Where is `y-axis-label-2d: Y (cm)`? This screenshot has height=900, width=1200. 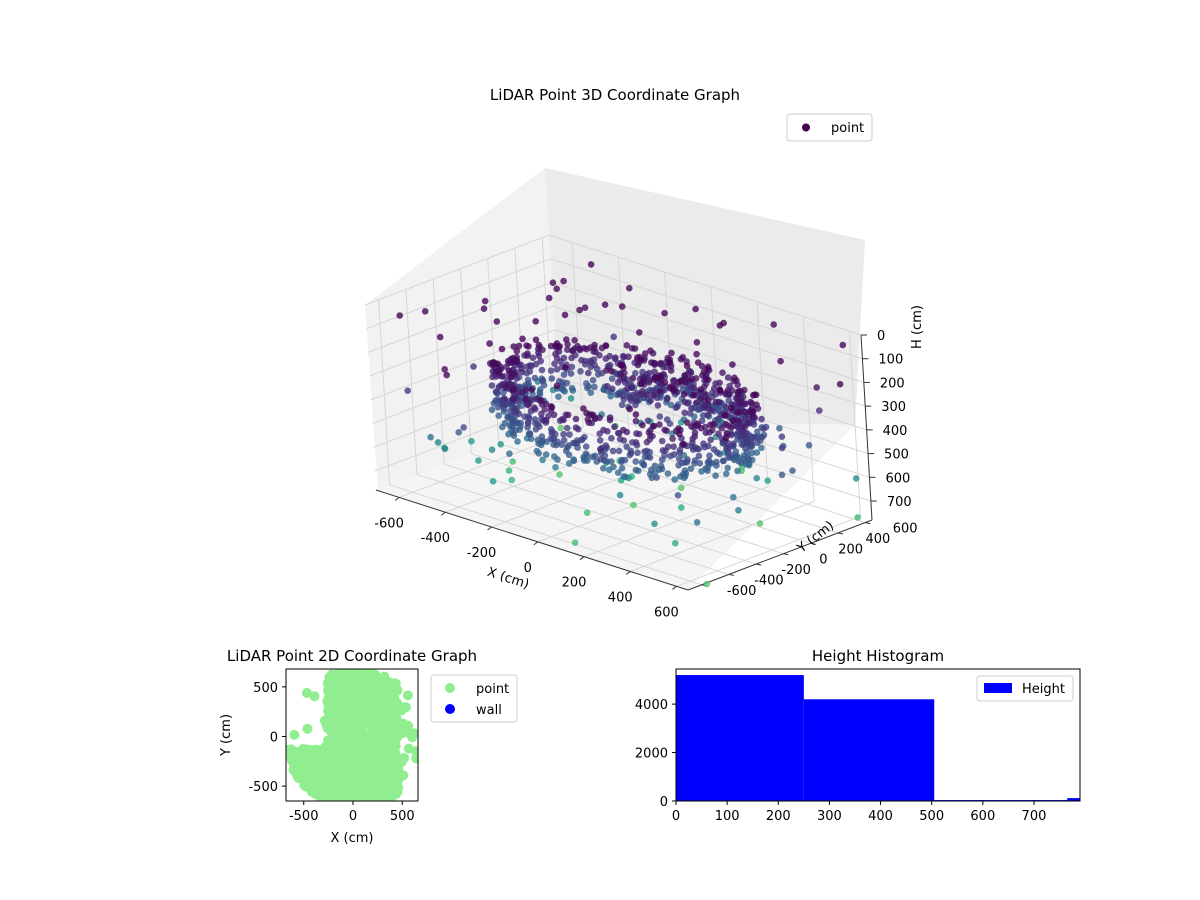 y-axis-label-2d: Y (cm) is located at coordinates (226, 735).